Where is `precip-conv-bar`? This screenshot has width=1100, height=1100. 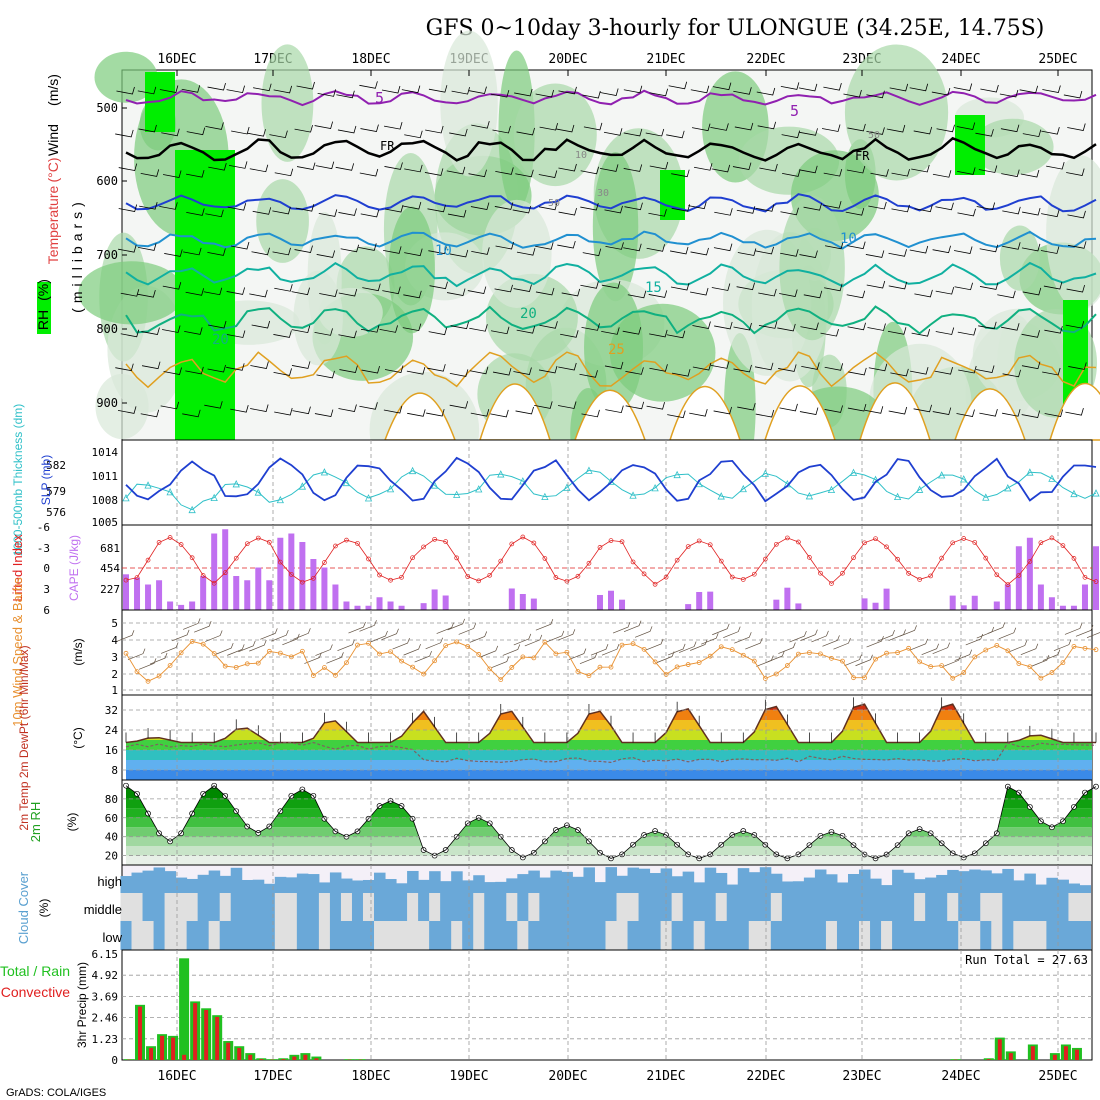
precip-conv-bar is located at coordinates (184, 1057).